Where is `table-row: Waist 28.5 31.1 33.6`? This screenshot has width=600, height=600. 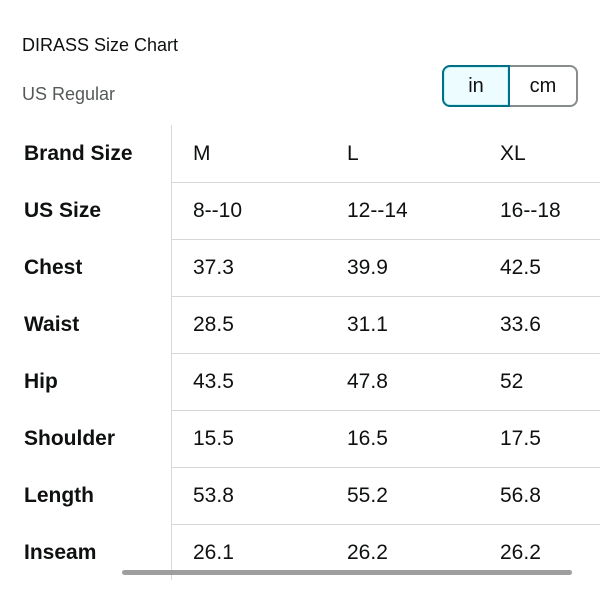 table-row: Waist 28.5 31.1 33.6 is located at coordinates (300, 325).